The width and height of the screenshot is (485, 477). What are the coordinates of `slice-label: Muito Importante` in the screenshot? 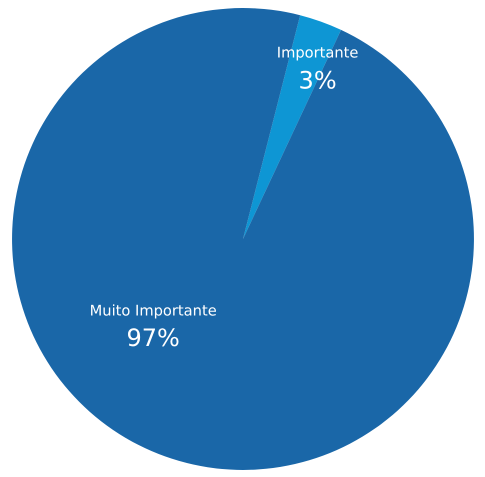 It's located at (153, 311).